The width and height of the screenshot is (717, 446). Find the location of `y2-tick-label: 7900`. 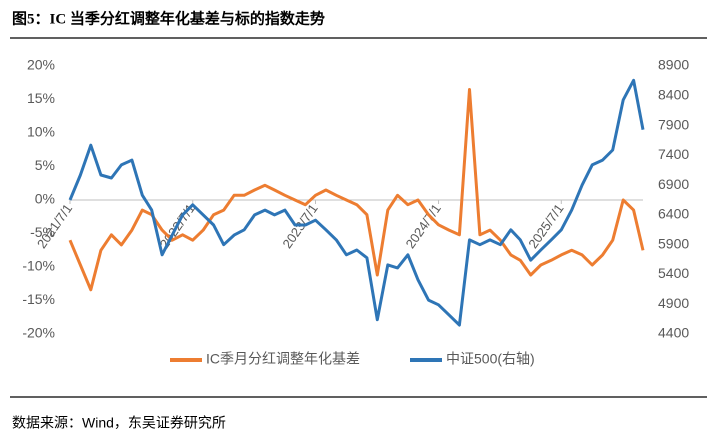

y2-tick-label: 7900 is located at coordinates (673, 124).